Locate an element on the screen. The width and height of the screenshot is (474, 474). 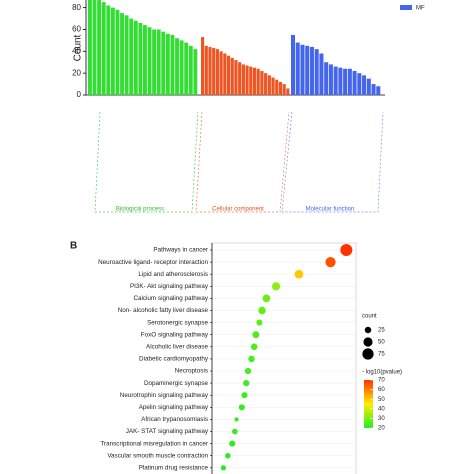
y-tick-label: JAK- STAT signaling pathway is located at coordinates (167, 431).